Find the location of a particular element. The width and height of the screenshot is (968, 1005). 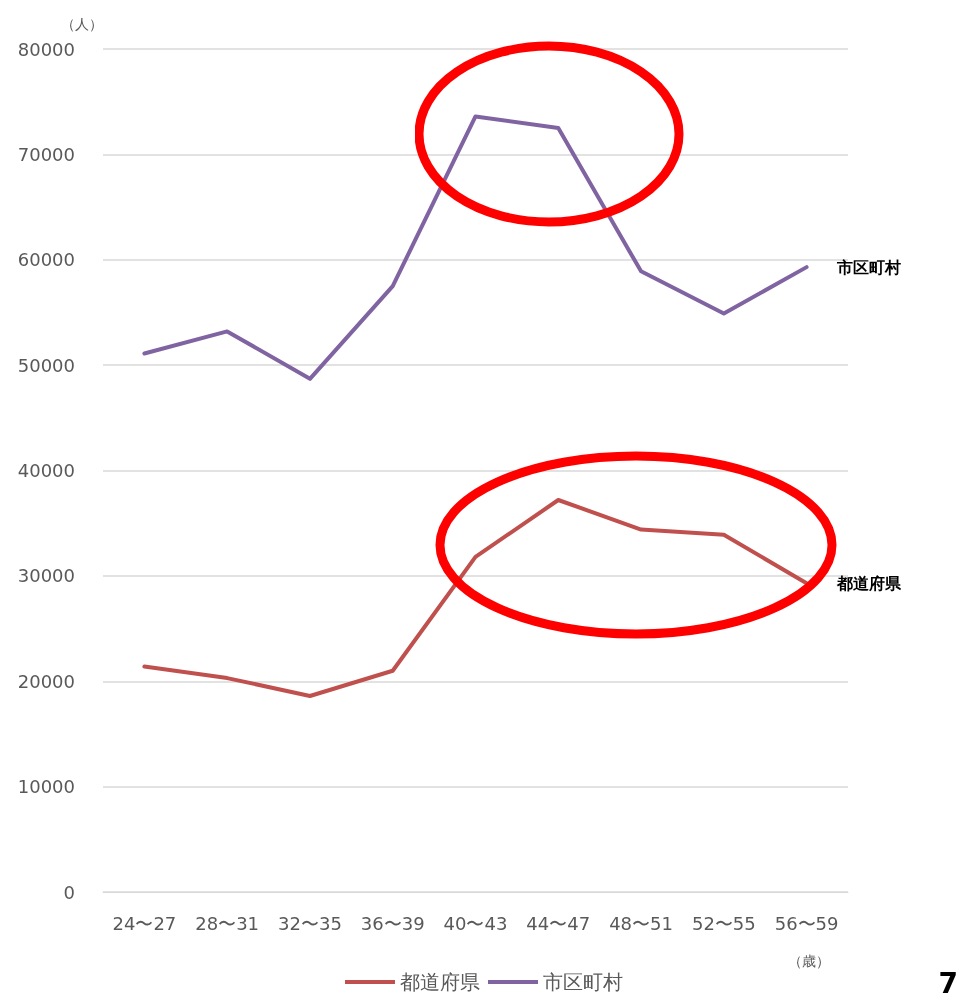

y-tick-label: 0 is located at coordinates (69, 892).